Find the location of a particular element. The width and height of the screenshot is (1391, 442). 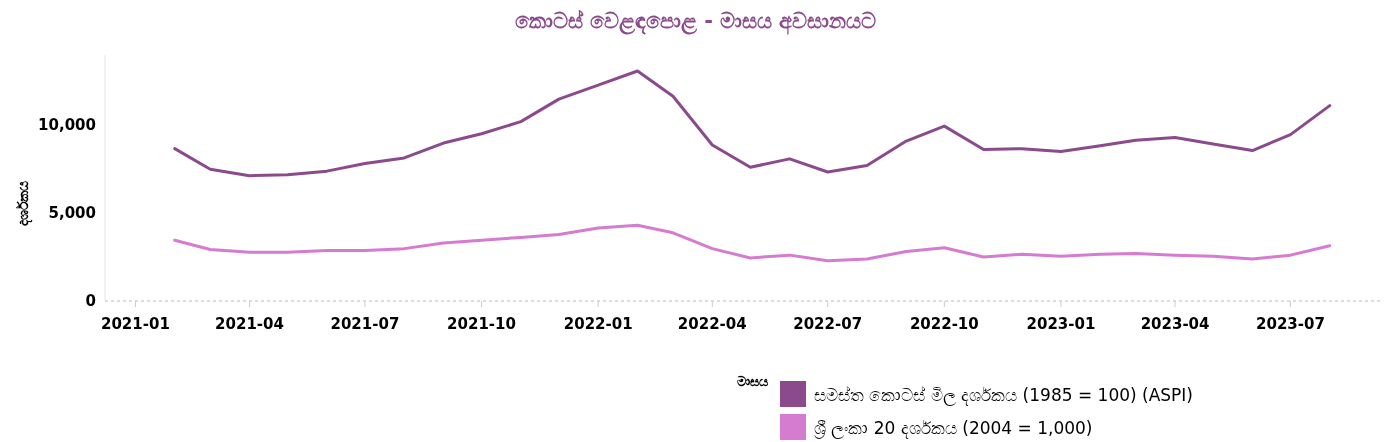

y-axis-title: දර්ශකය is located at coordinates (24, 203).